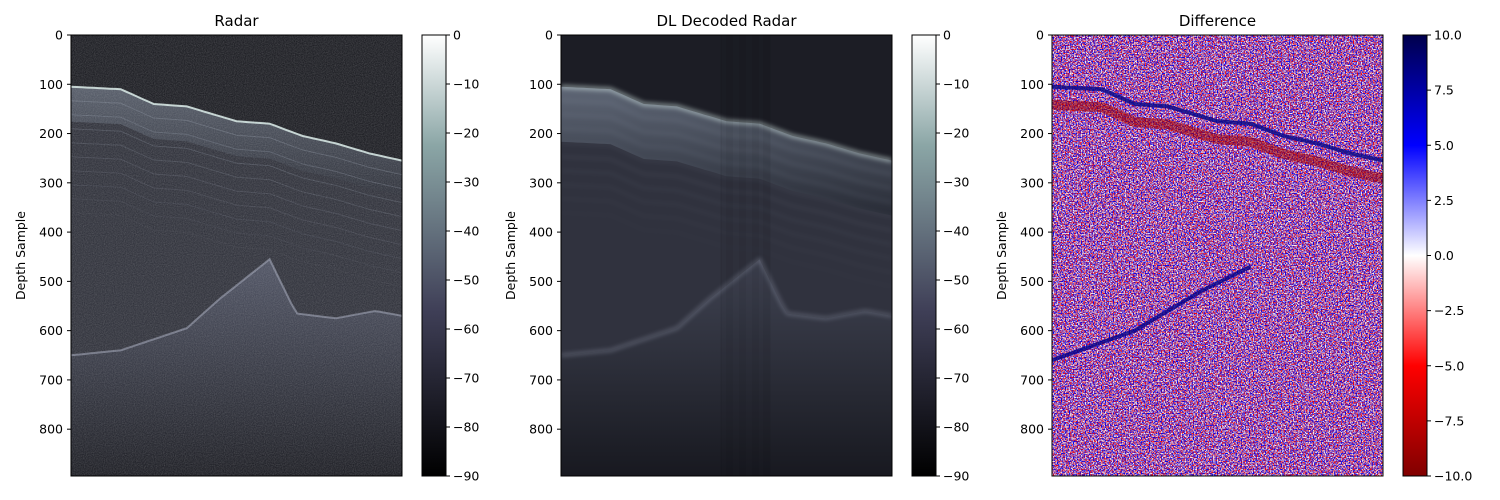 The height and width of the screenshot is (500, 1500). What do you see at coordinates (1453, 476) in the screenshot?
I see `colorbar-tick-label: −10.0` at bounding box center [1453, 476].